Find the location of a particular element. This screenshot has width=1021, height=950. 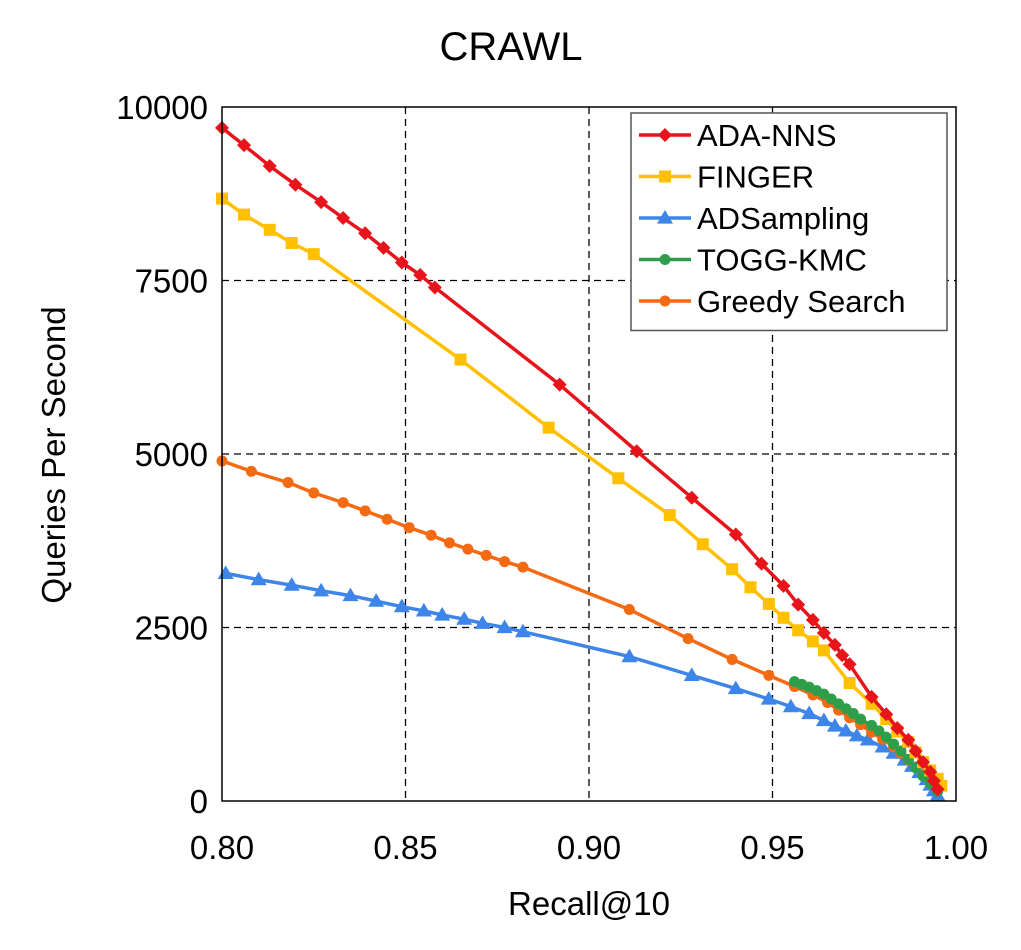

legend-box is located at coordinates (789, 222).